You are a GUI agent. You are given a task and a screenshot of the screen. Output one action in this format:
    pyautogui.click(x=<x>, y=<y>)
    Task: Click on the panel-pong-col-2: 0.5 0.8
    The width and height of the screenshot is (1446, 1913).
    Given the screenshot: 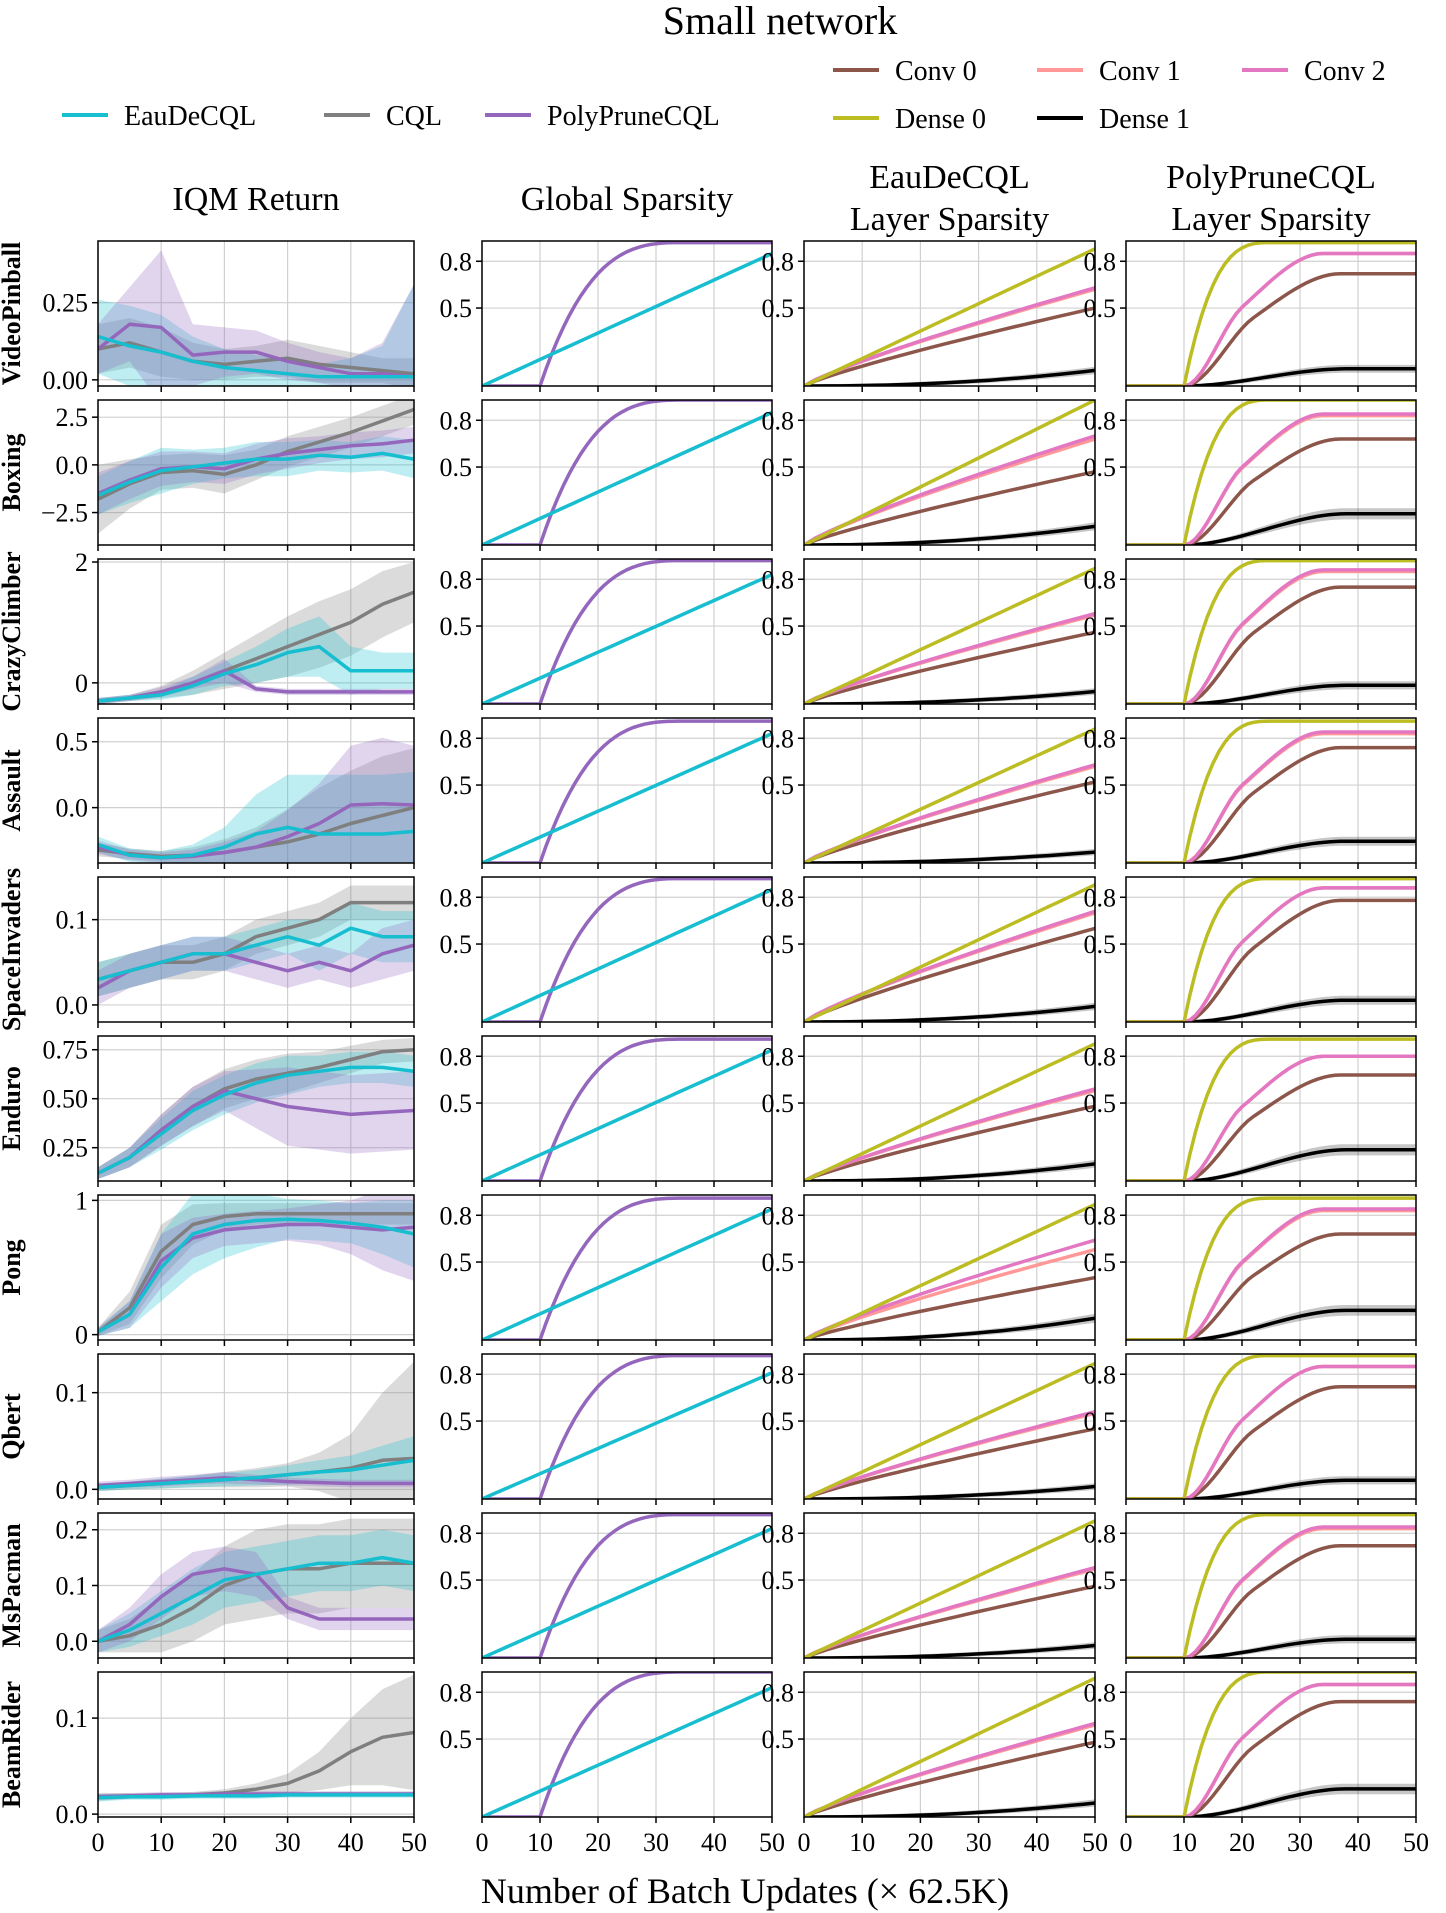 What is the action you would take?
    pyautogui.click(x=929, y=1270)
    